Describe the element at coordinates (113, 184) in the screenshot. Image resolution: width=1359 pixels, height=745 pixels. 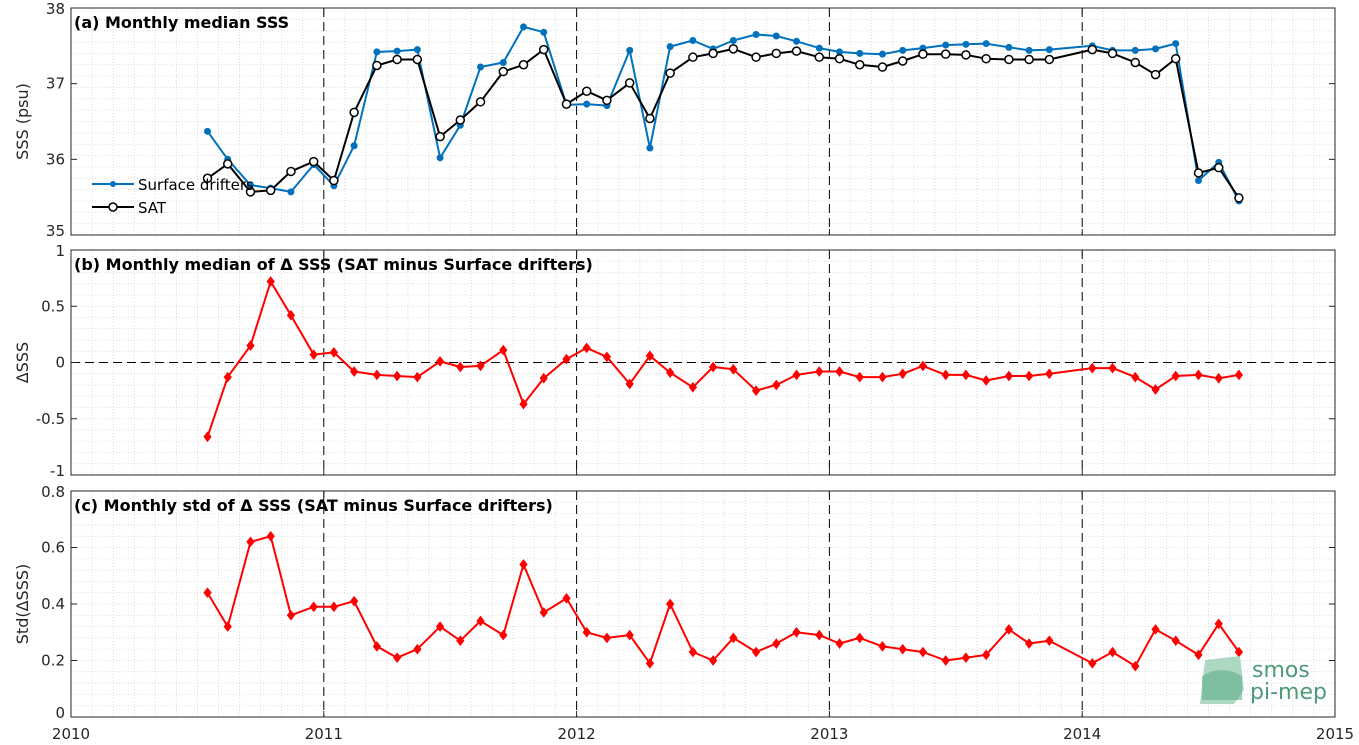
I see `legend-marker-drifters` at that location.